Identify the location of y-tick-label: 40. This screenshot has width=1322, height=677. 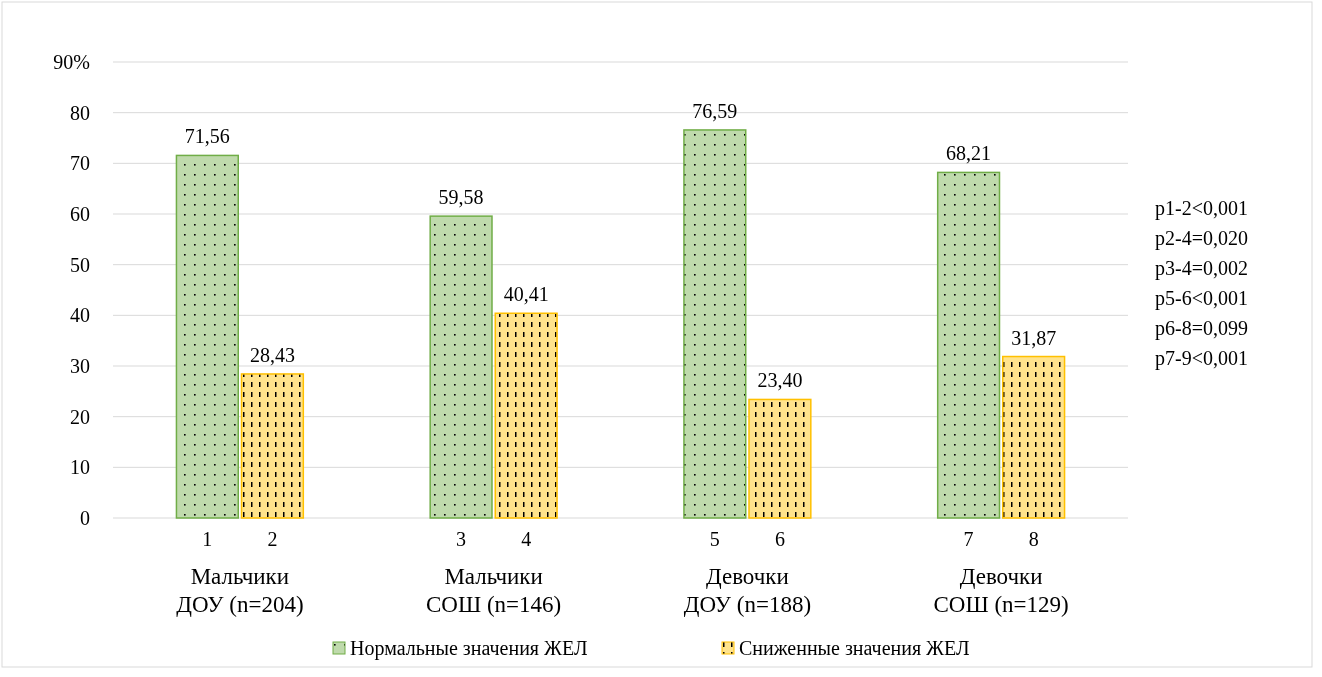
(80, 315).